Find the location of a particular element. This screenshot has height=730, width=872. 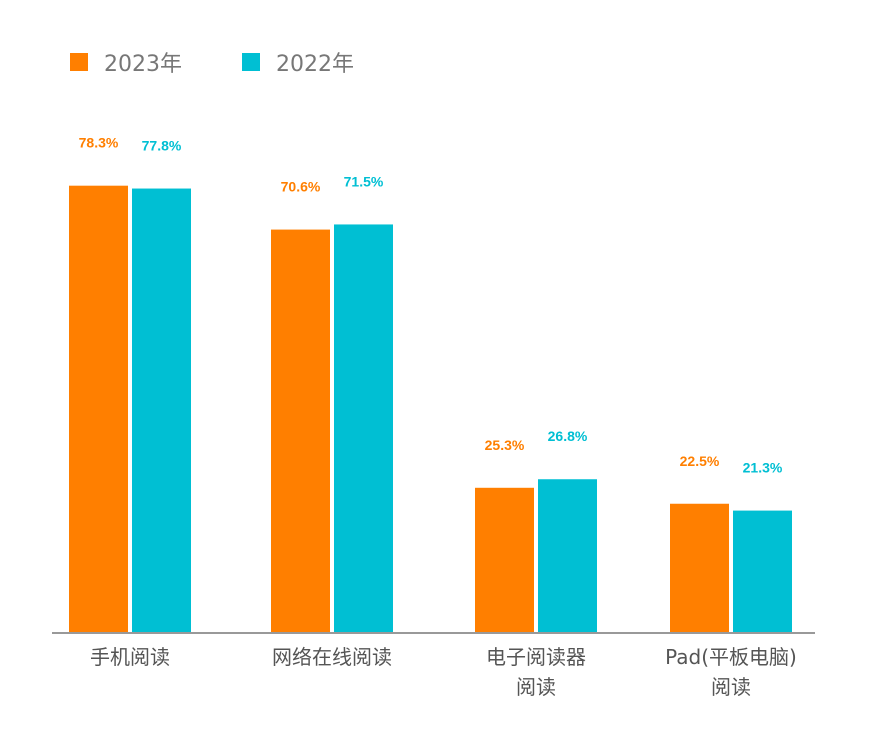

legend-item-2022: 2022年 is located at coordinates (298, 62).